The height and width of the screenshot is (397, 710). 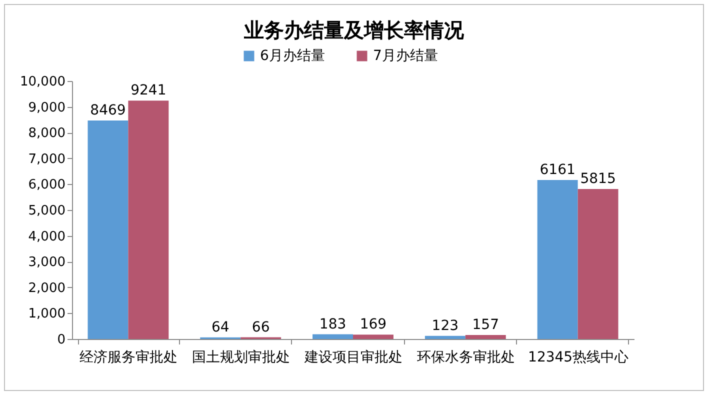 I want to click on legend-label: 6月办结量, so click(x=292, y=56).